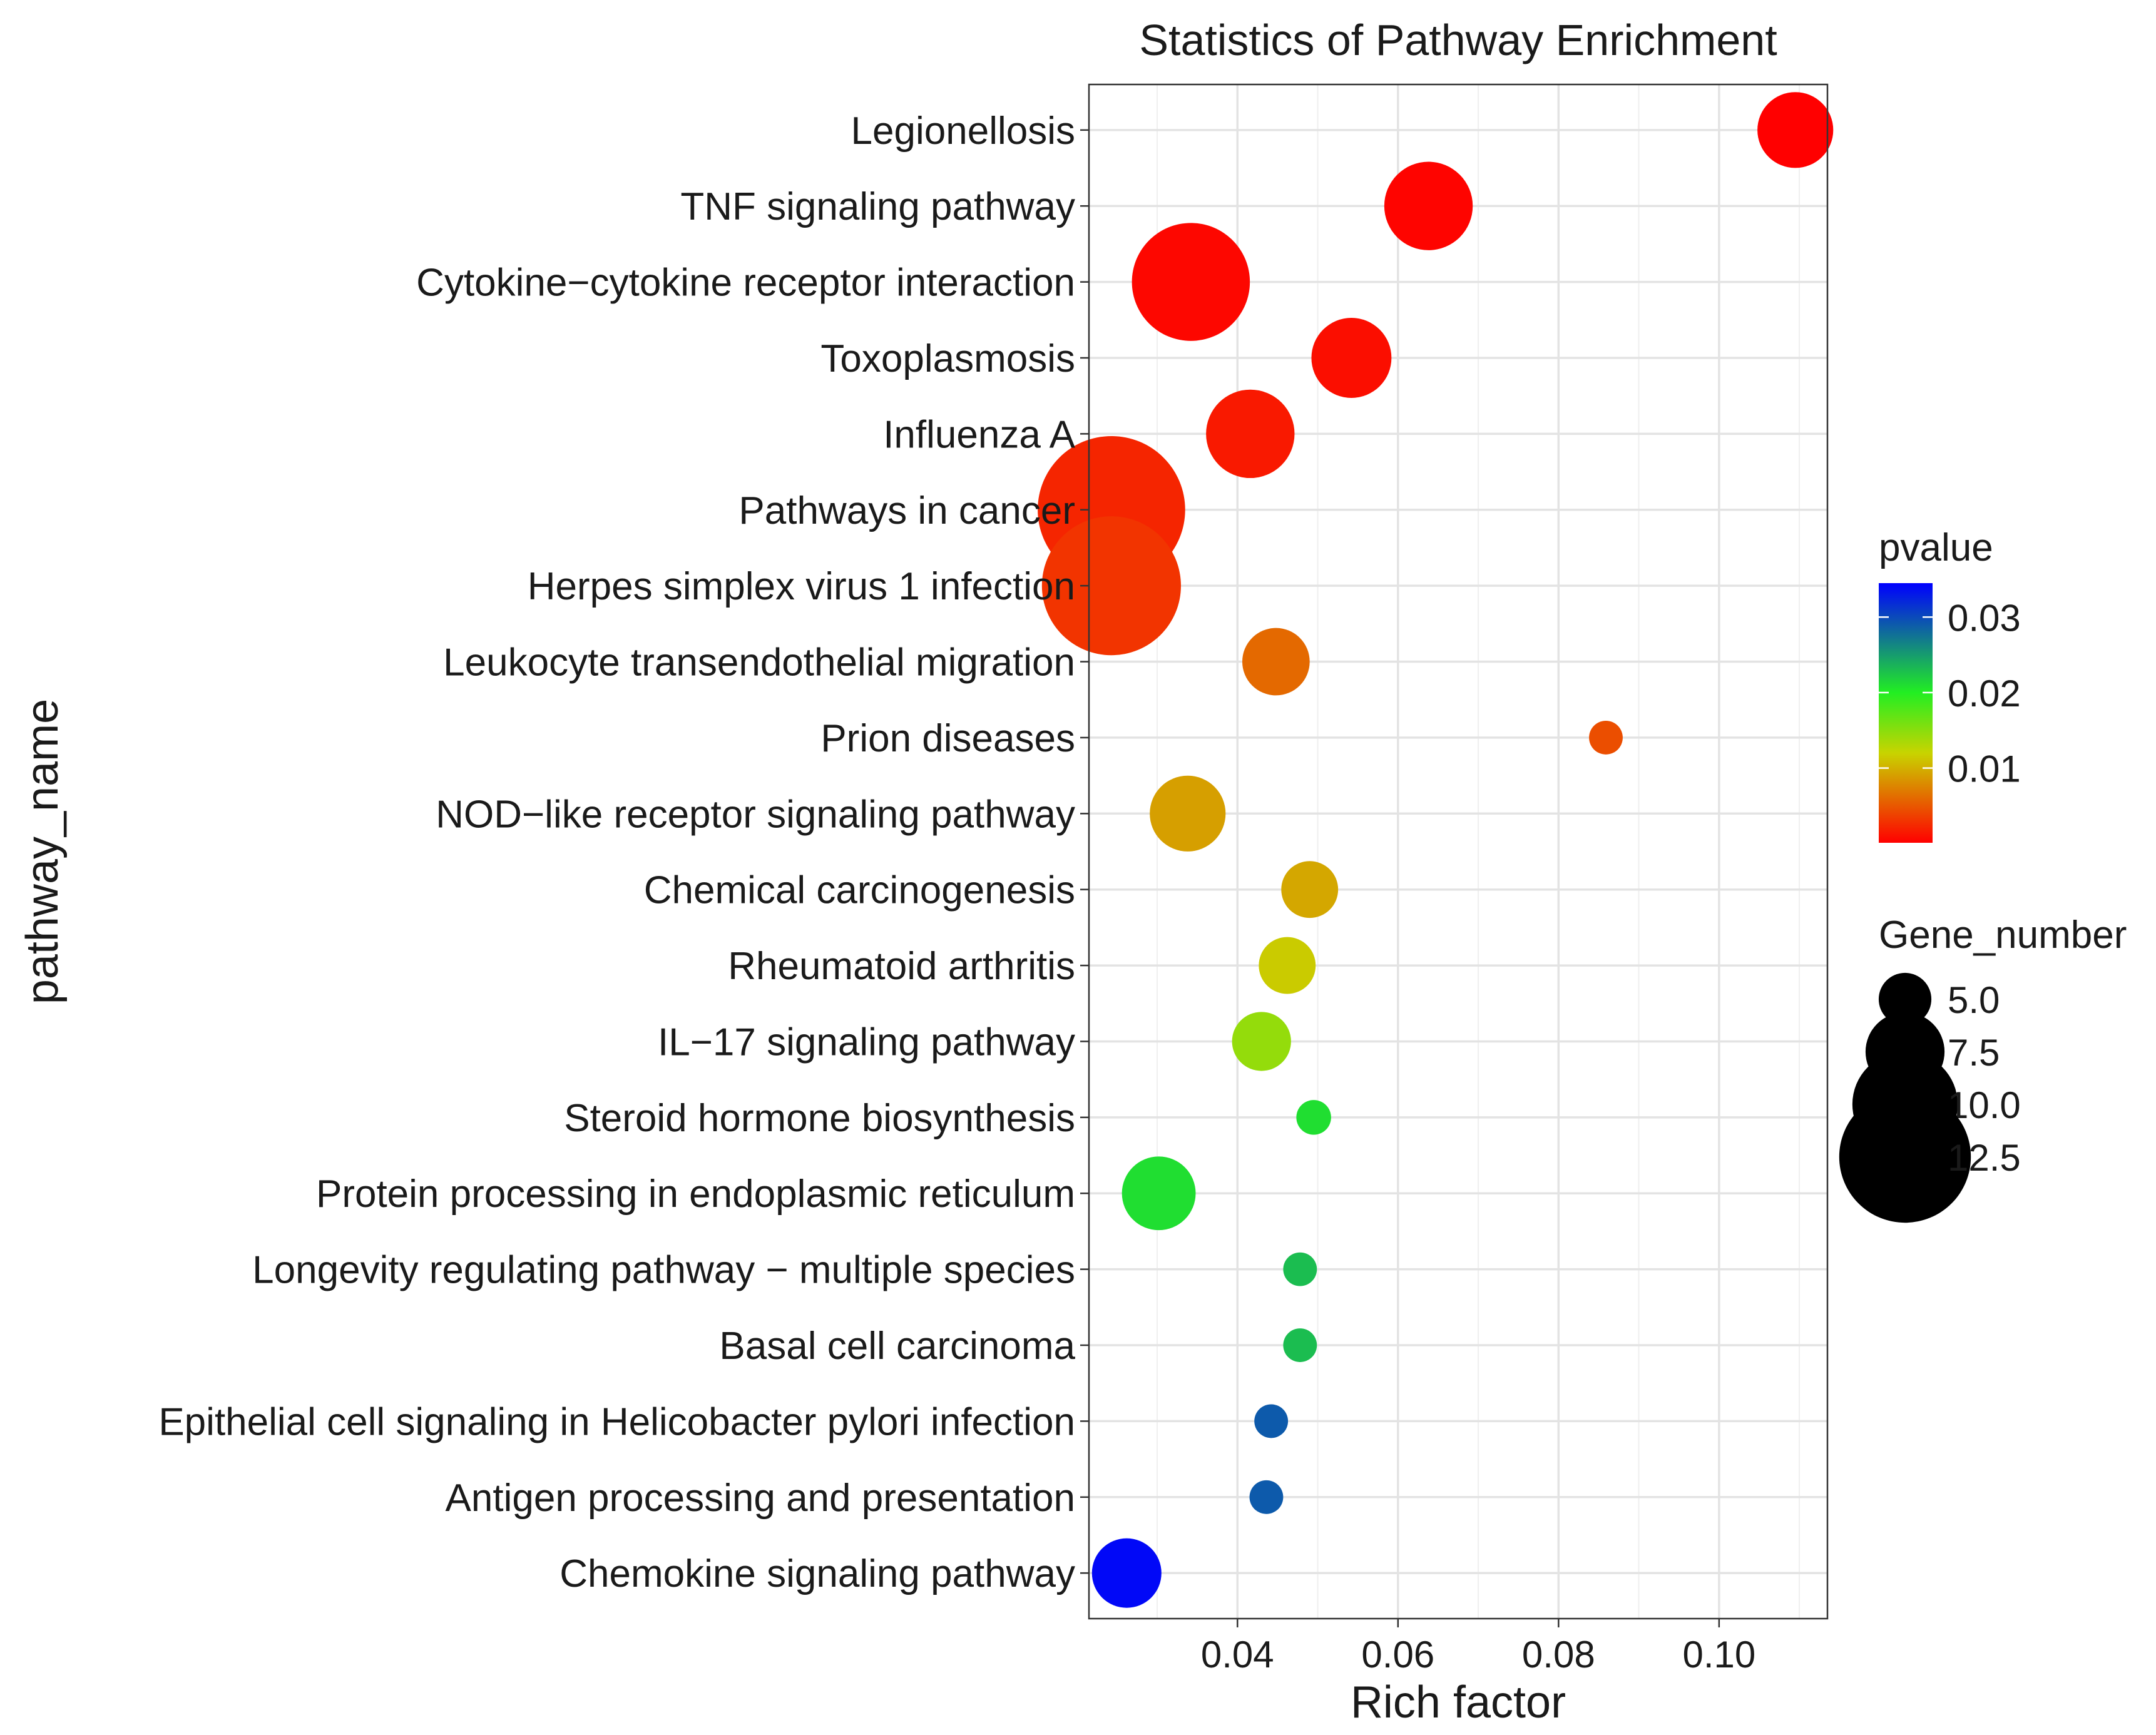 Image resolution: width=2156 pixels, height=1735 pixels. I want to click on pvalue-legend-ticks: 0.01 0.02 0.03, so click(1950, 694).